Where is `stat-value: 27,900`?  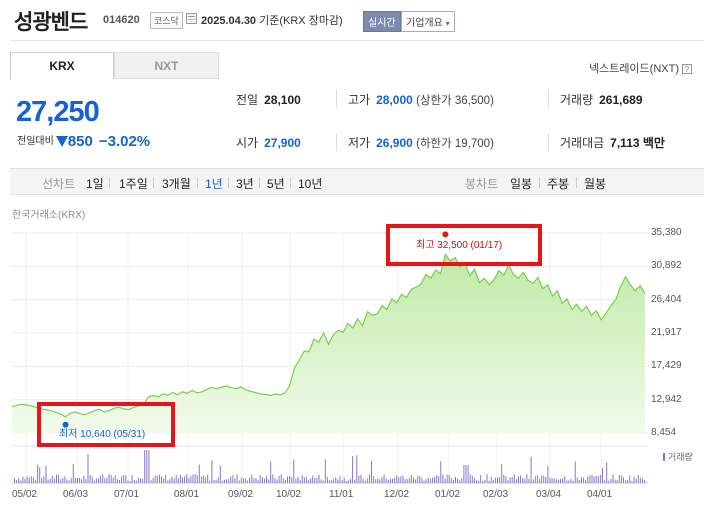 stat-value: 27,900 is located at coordinates (282, 143).